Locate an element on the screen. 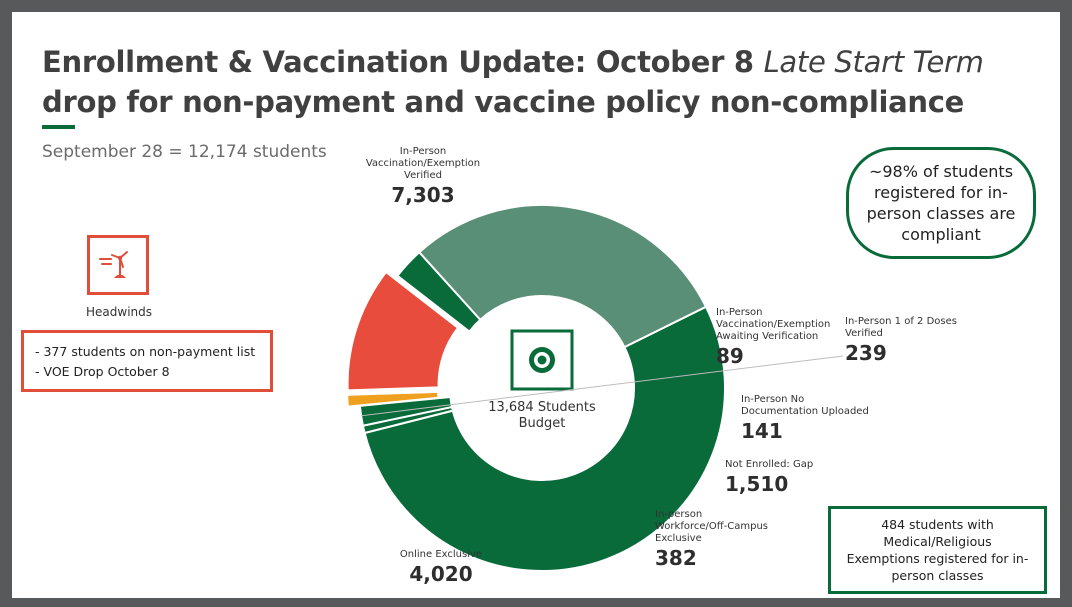 This screenshot has height=607, width=1072. slice-label: Not Enrolled: Gap is located at coordinates (769, 464).